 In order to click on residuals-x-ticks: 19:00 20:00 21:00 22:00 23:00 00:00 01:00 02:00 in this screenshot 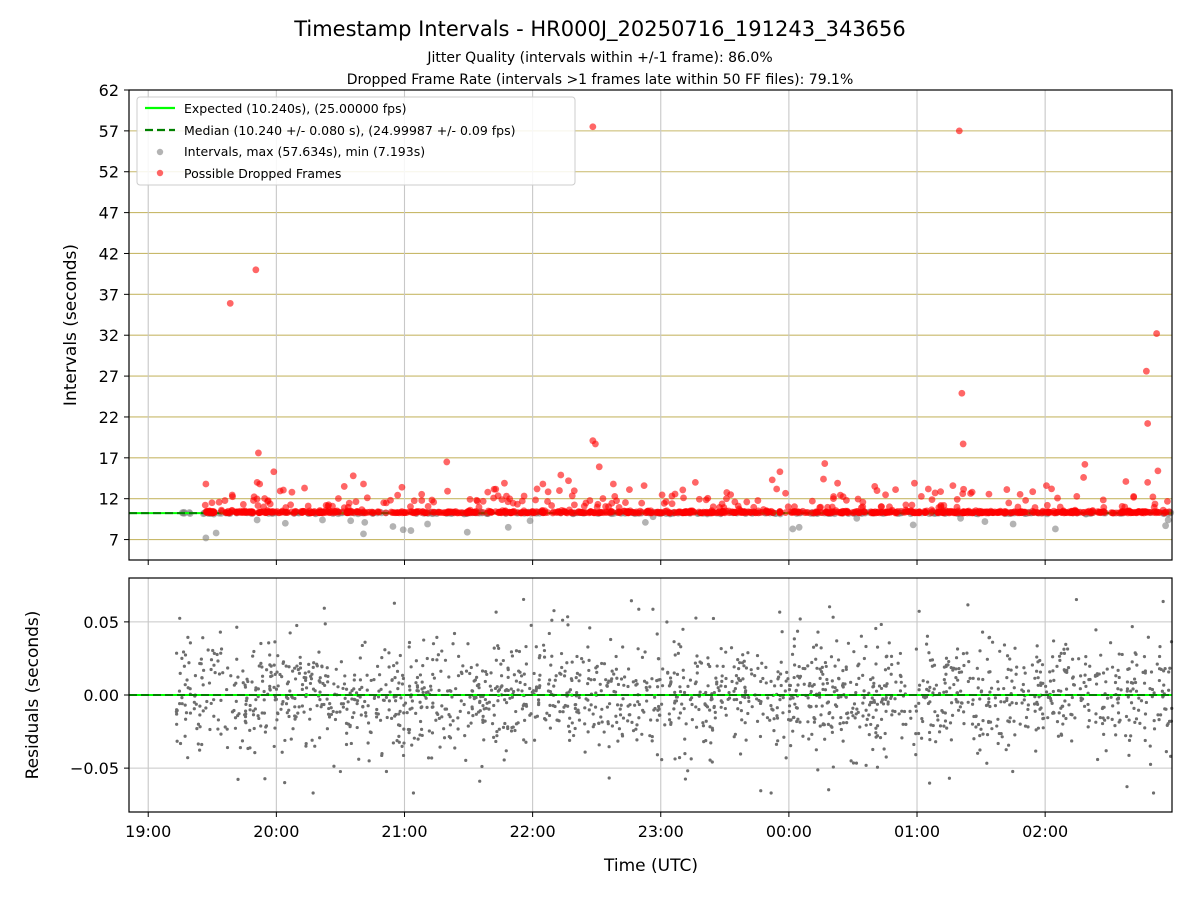, I will do `click(596, 826)`.